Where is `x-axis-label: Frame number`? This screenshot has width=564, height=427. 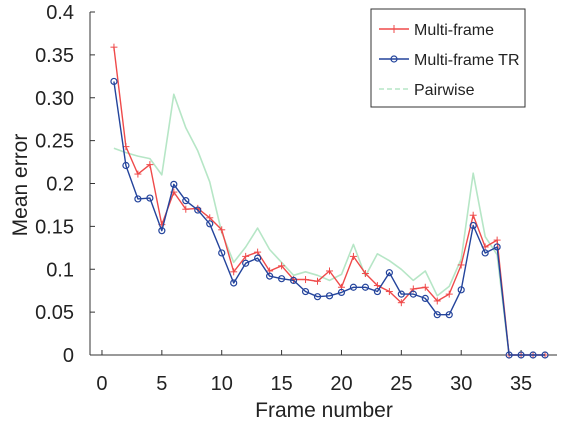 x-axis-label: Frame number is located at coordinates (324, 410).